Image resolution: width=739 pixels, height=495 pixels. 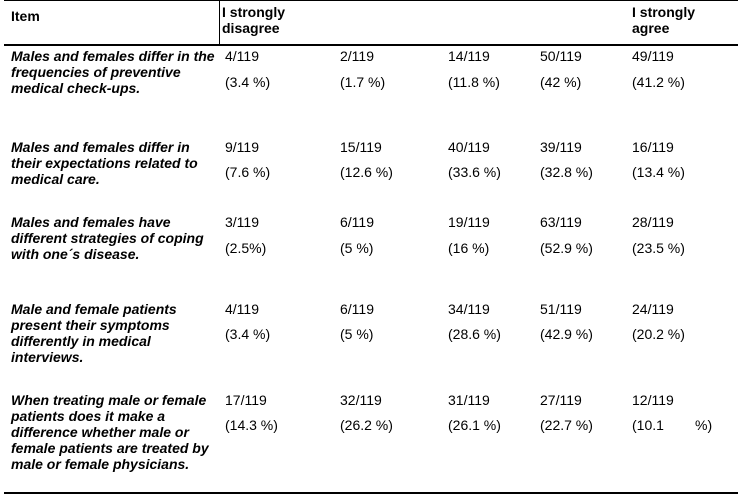 I want to click on row-4-percent-4: (42.9 %), so click(x=566, y=334).